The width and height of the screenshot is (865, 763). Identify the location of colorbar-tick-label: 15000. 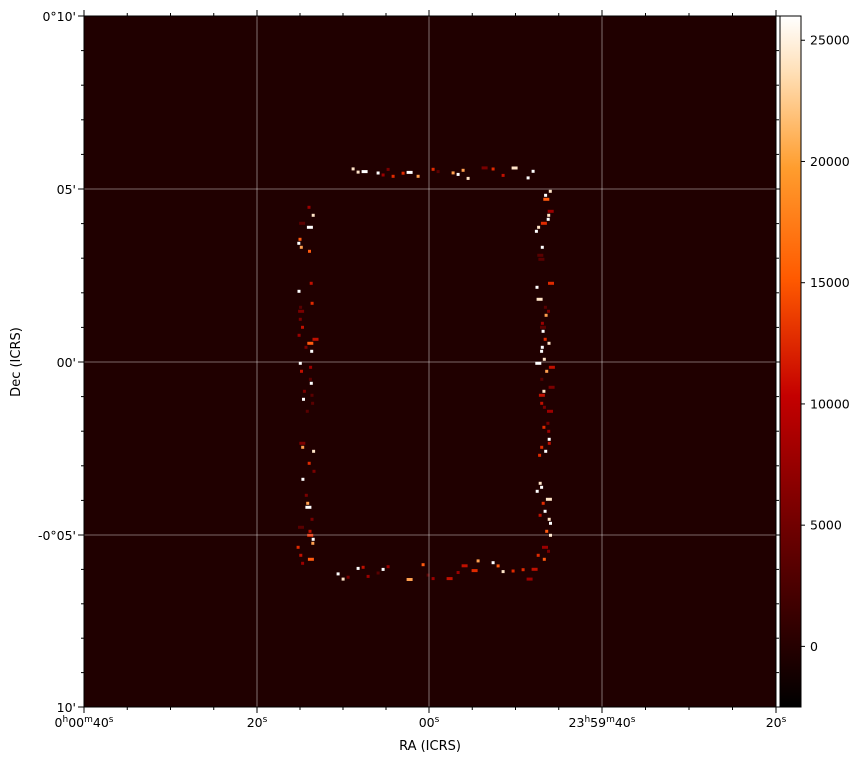
(830, 282).